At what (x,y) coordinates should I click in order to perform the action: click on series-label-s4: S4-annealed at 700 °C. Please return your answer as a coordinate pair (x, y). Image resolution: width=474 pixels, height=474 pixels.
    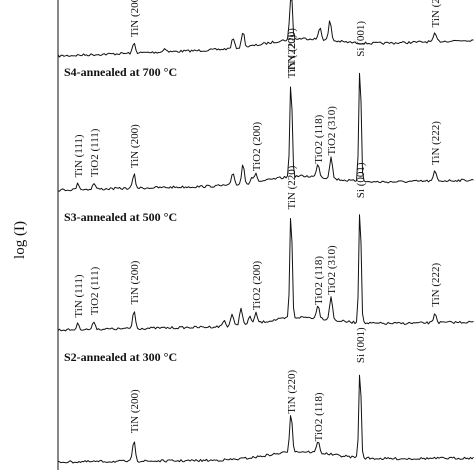
    Looking at the image, I should click on (120, 72).